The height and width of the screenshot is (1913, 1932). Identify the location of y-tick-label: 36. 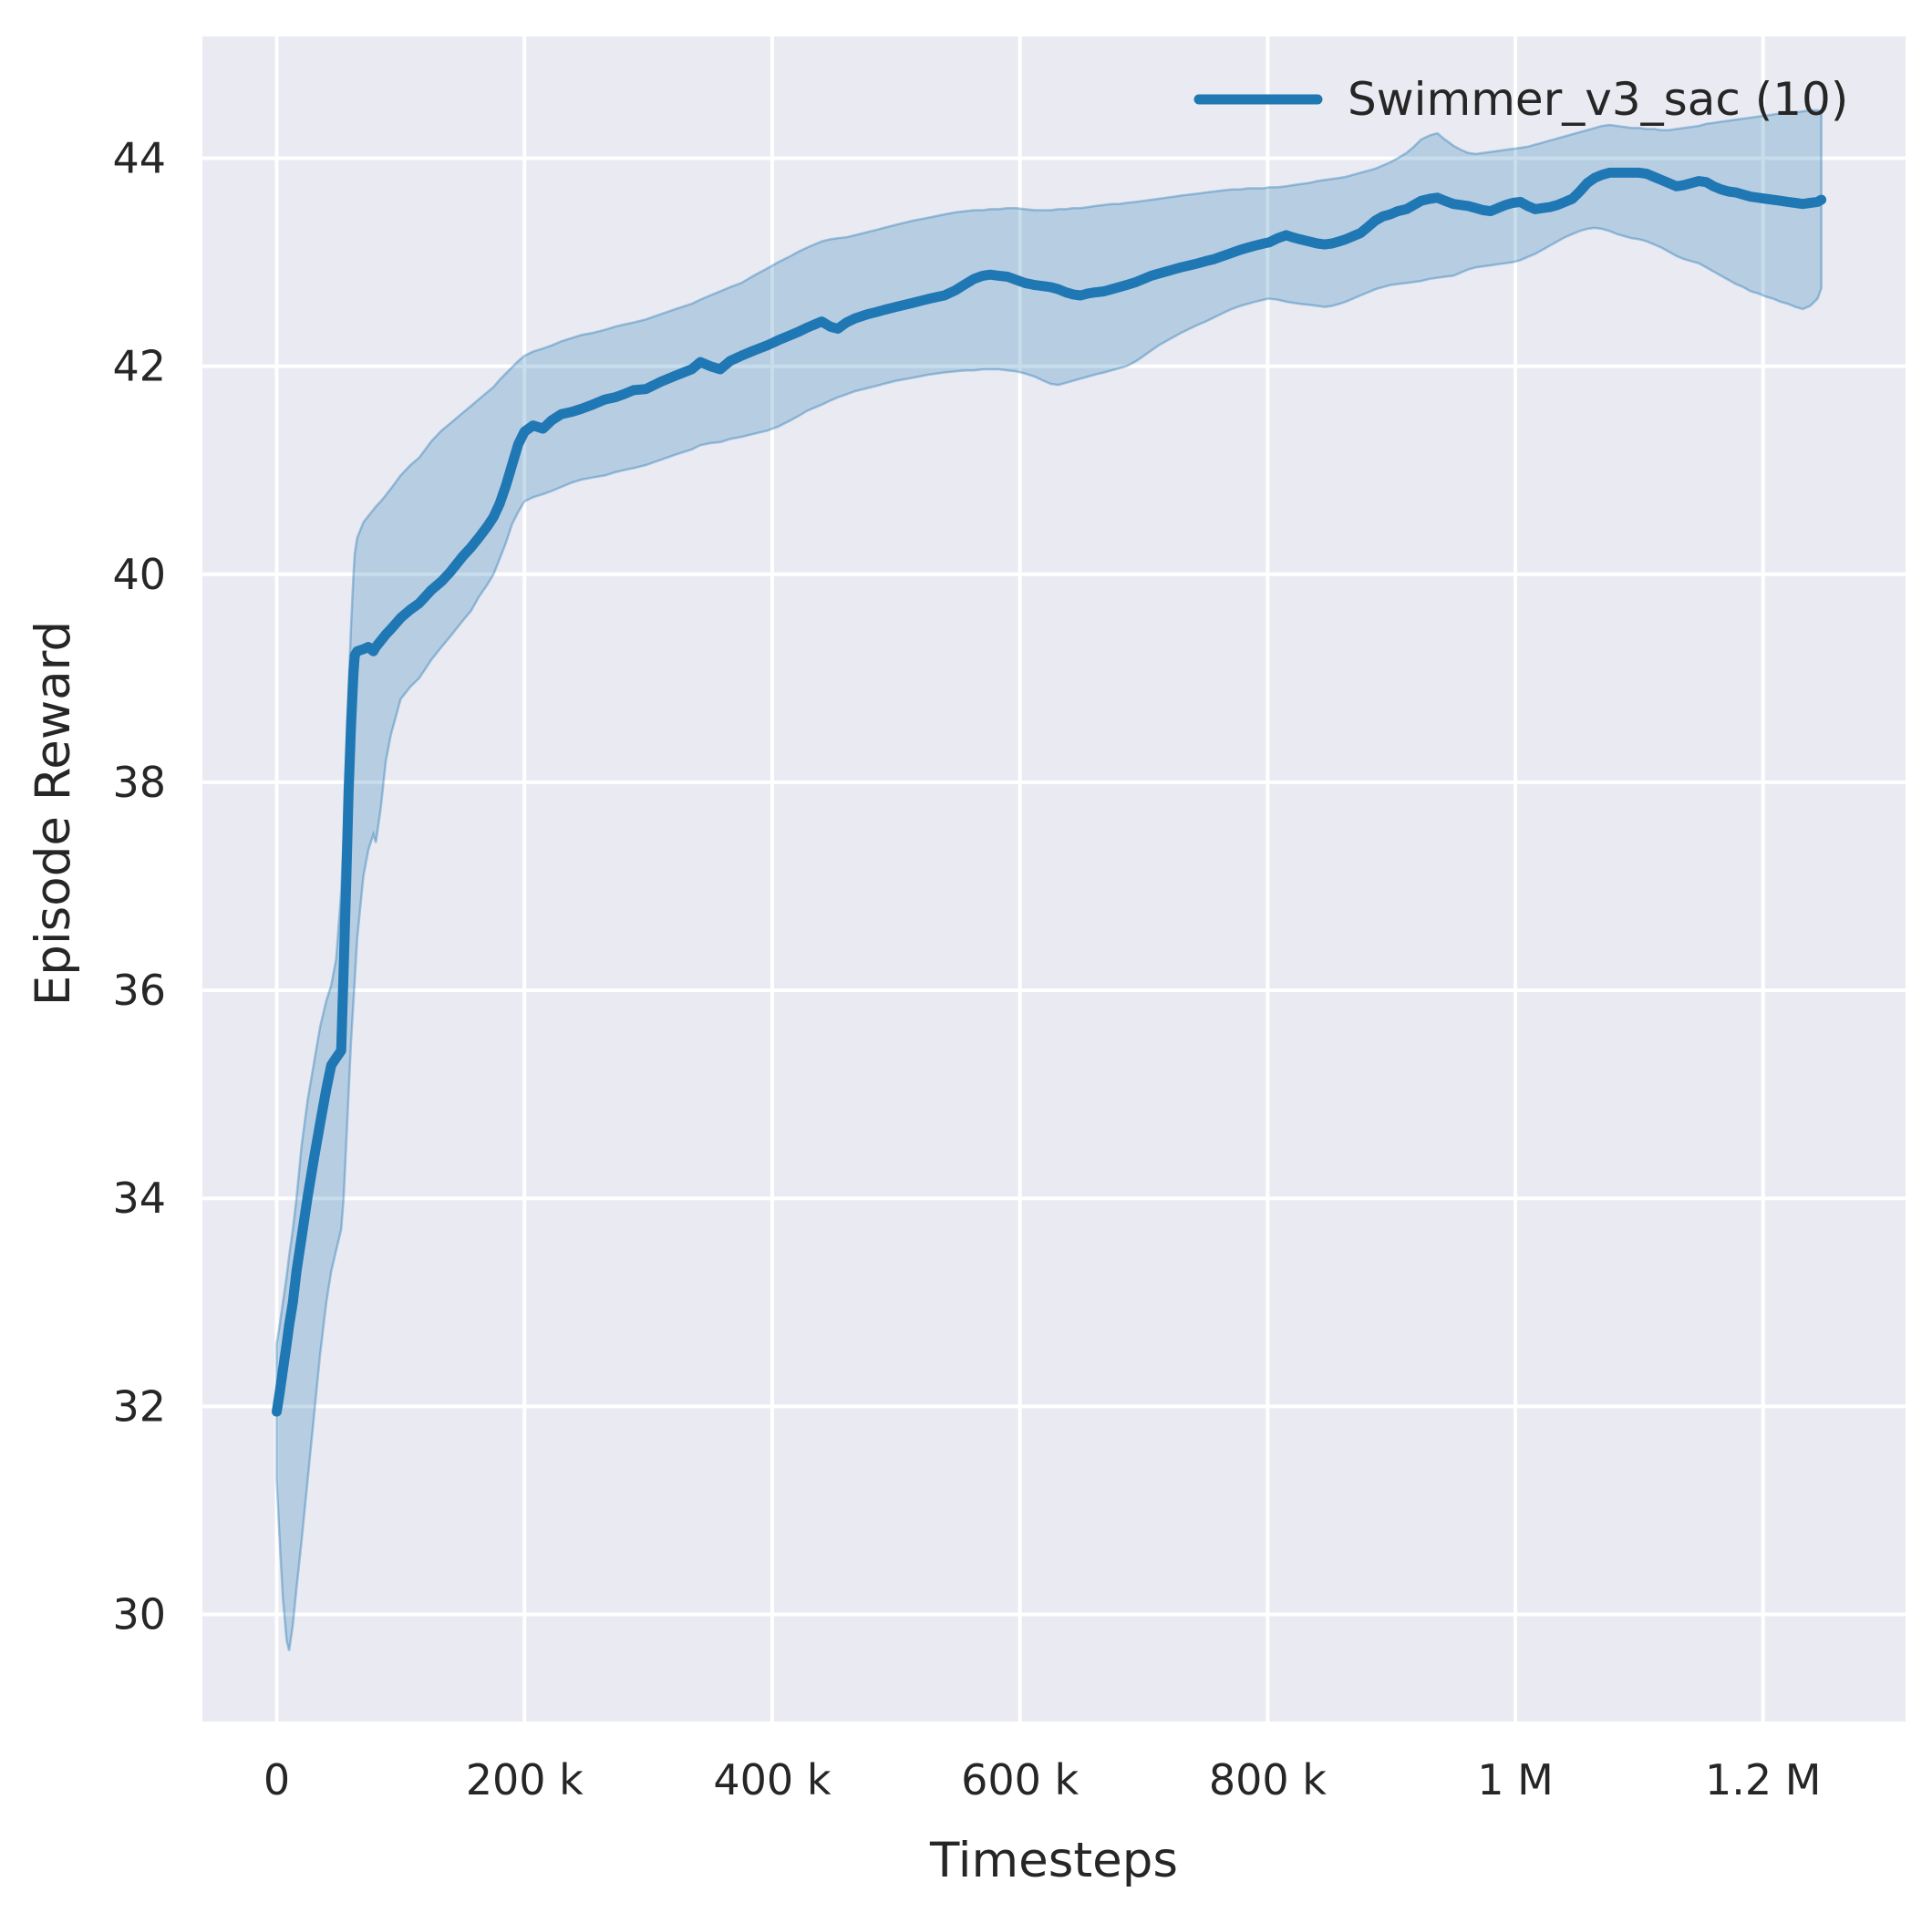
(139, 990).